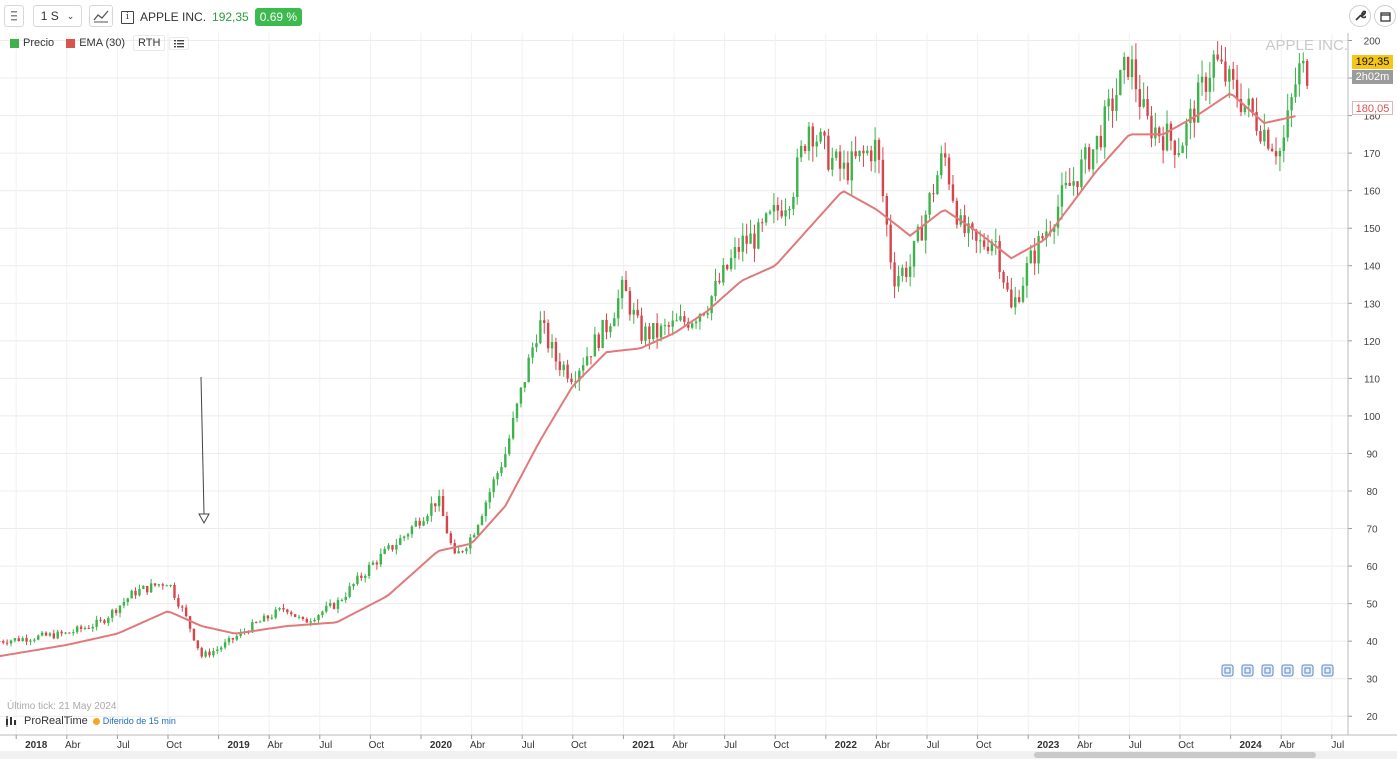  What do you see at coordinates (212, 17) in the screenshot?
I see `instrument-header: i APPLE INC. 192,35 0.69 %` at bounding box center [212, 17].